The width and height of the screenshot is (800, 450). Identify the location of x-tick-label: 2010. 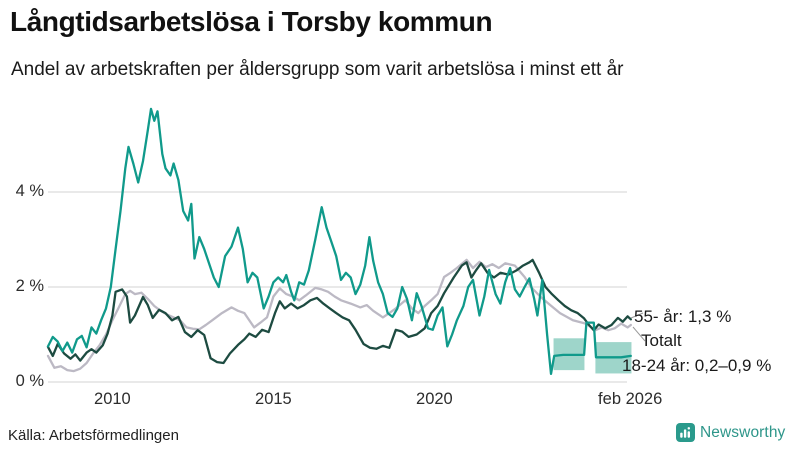
(112, 399).